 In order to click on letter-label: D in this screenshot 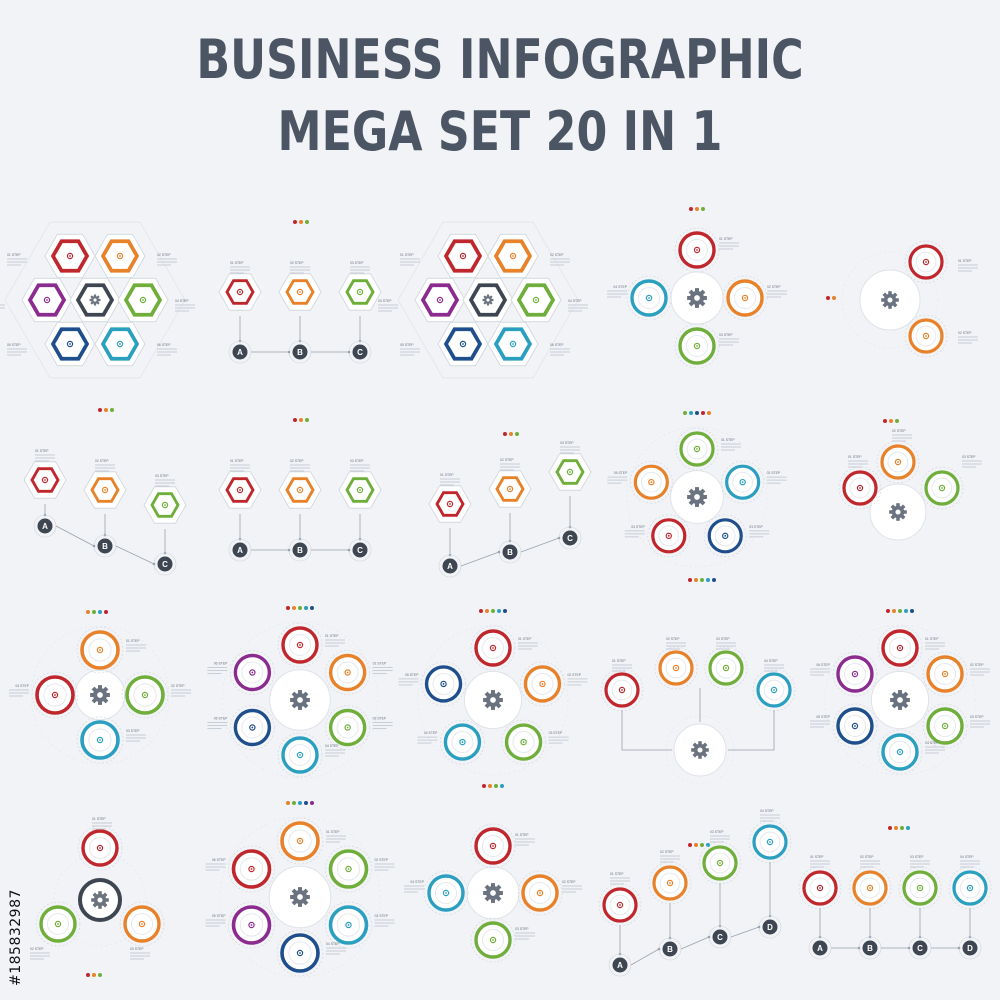, I will do `click(770, 927)`.